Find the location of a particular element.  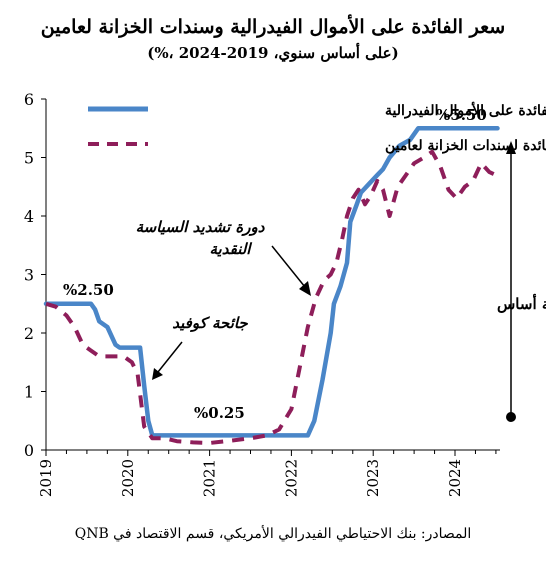

x-tick-label: 2019 is located at coordinates (46, 478).